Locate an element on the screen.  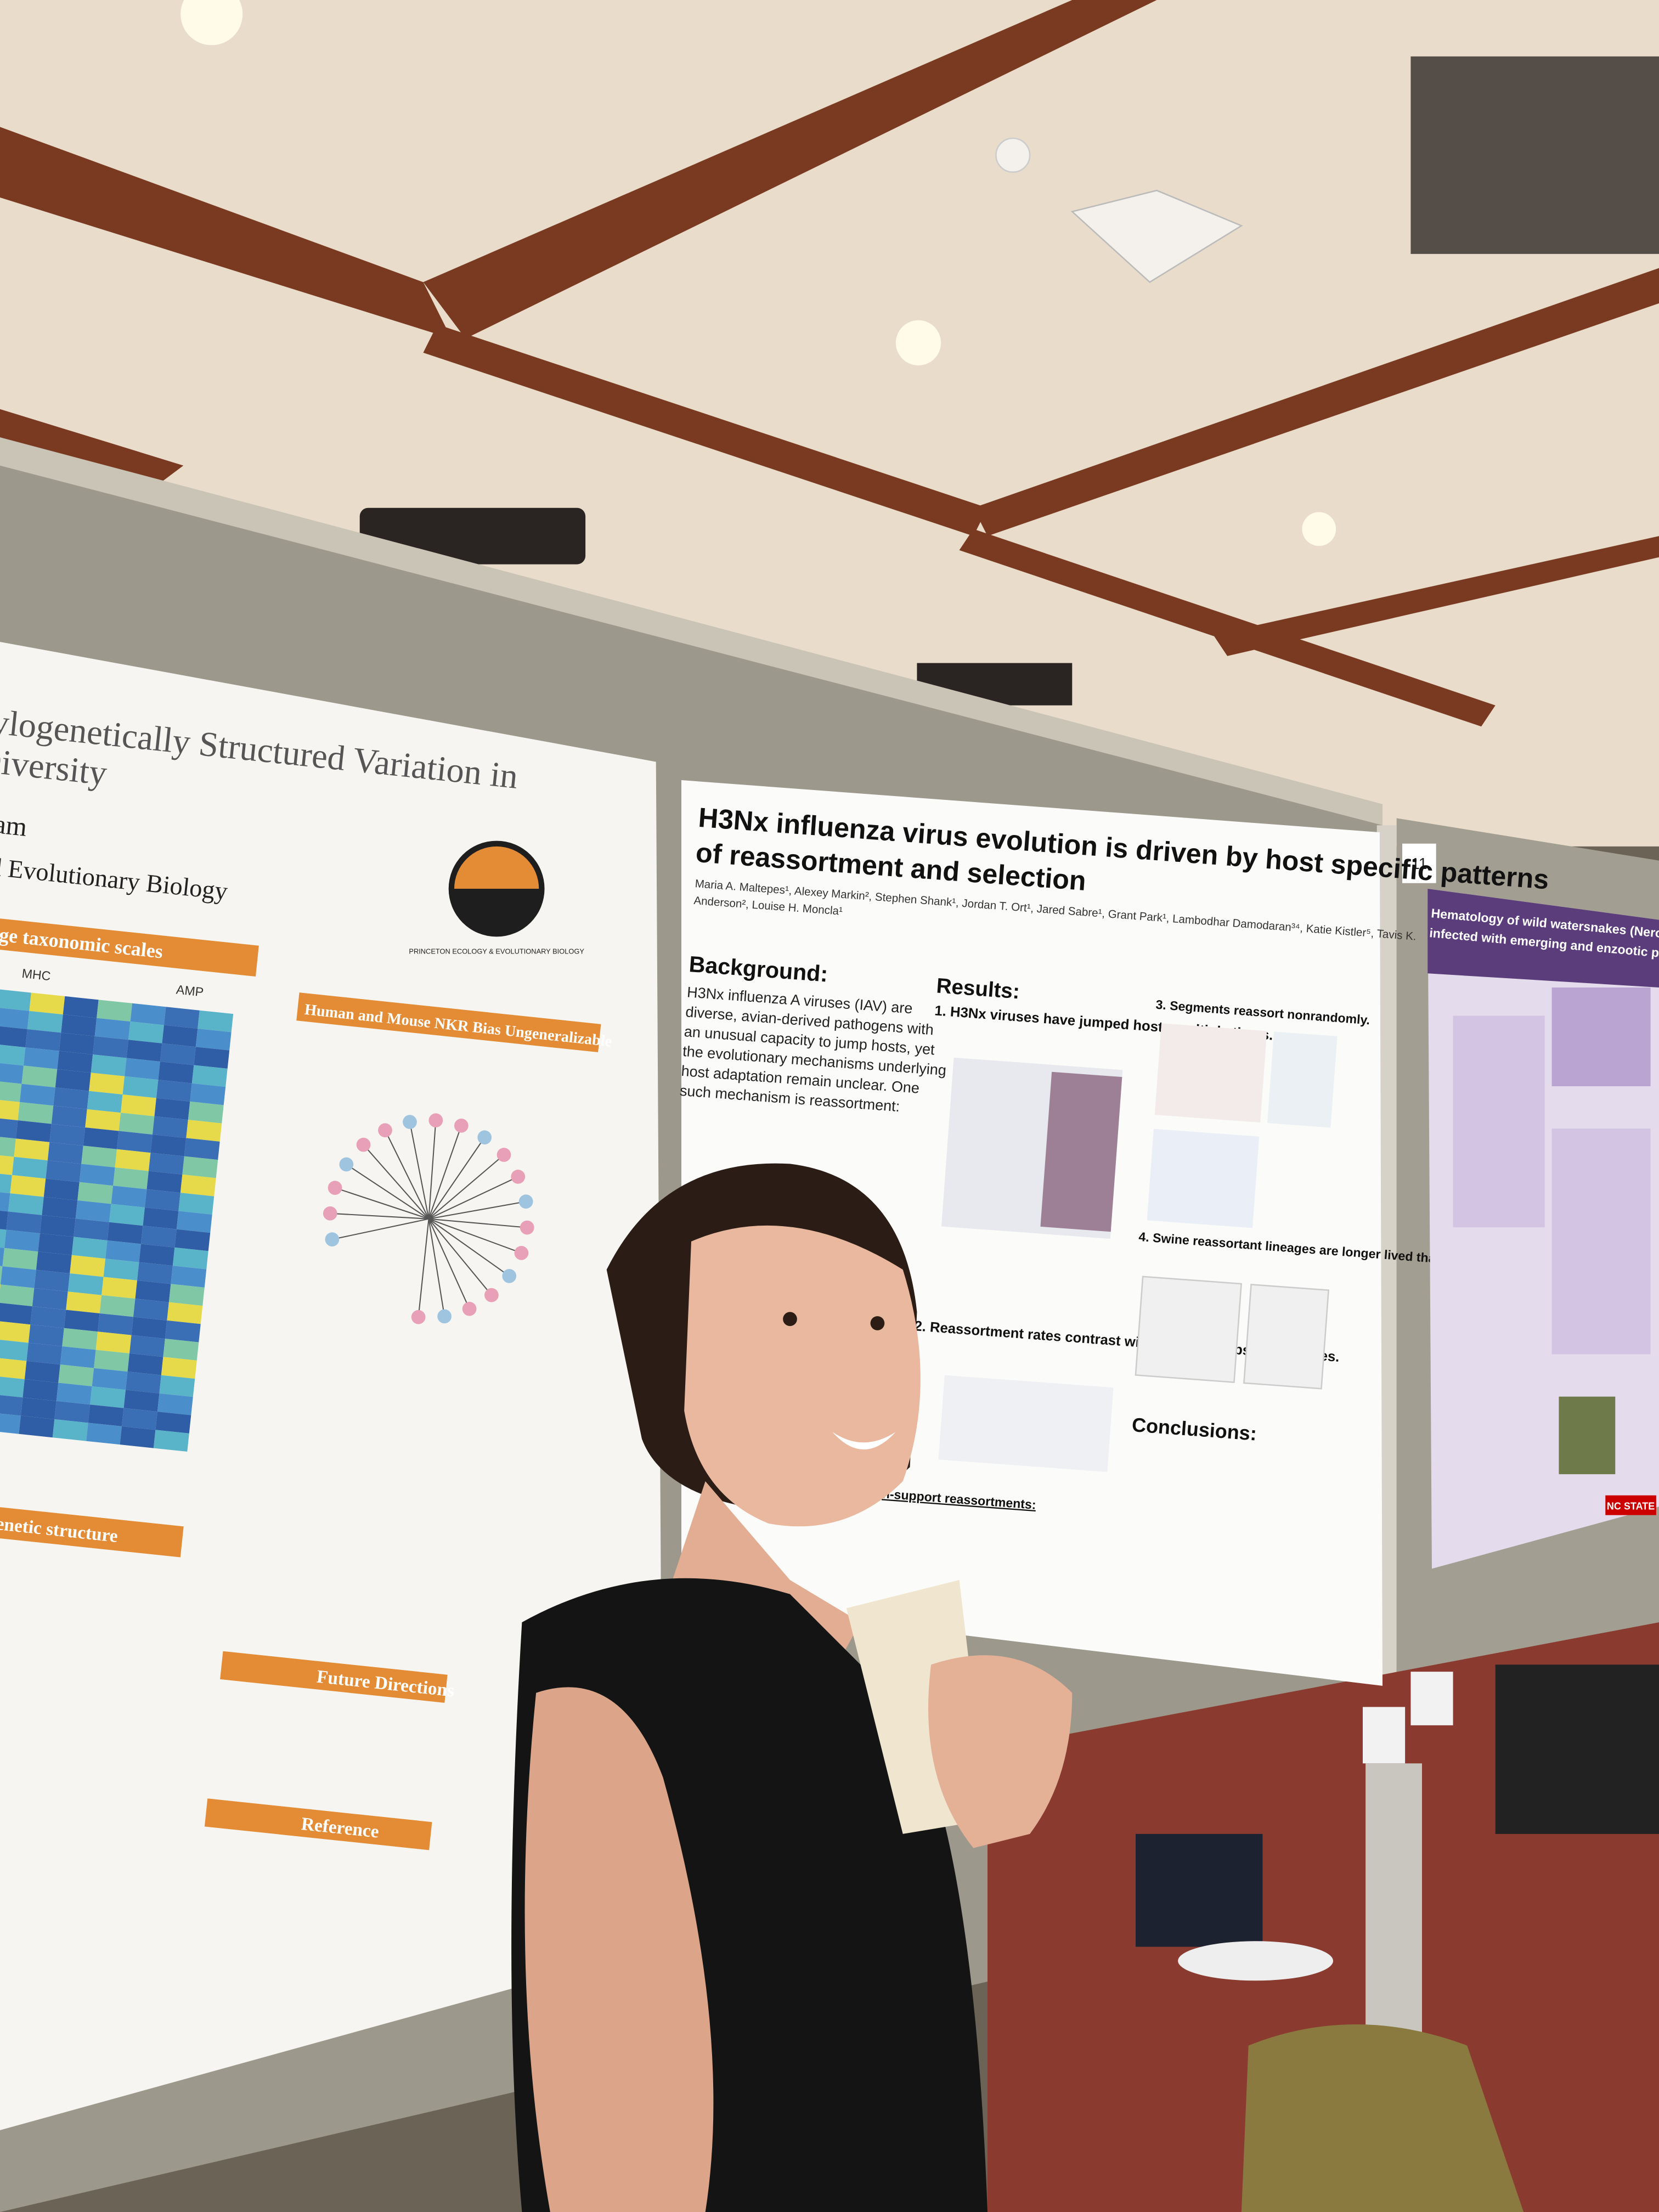
chandelier-body is located at coordinates (1534, 155).